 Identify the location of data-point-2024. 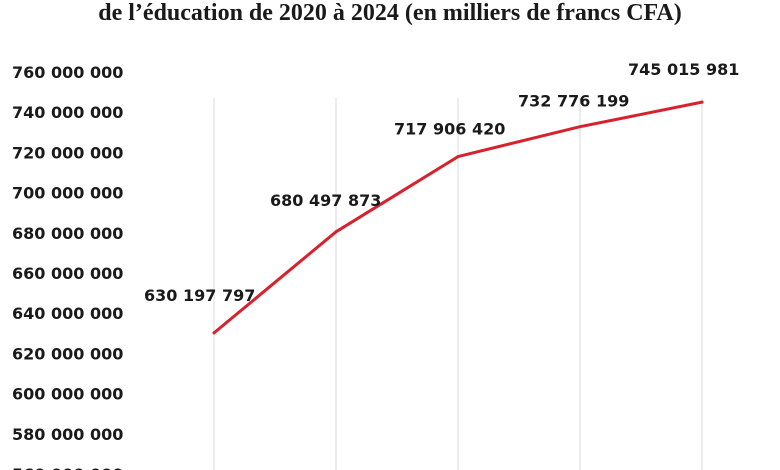
(702, 102).